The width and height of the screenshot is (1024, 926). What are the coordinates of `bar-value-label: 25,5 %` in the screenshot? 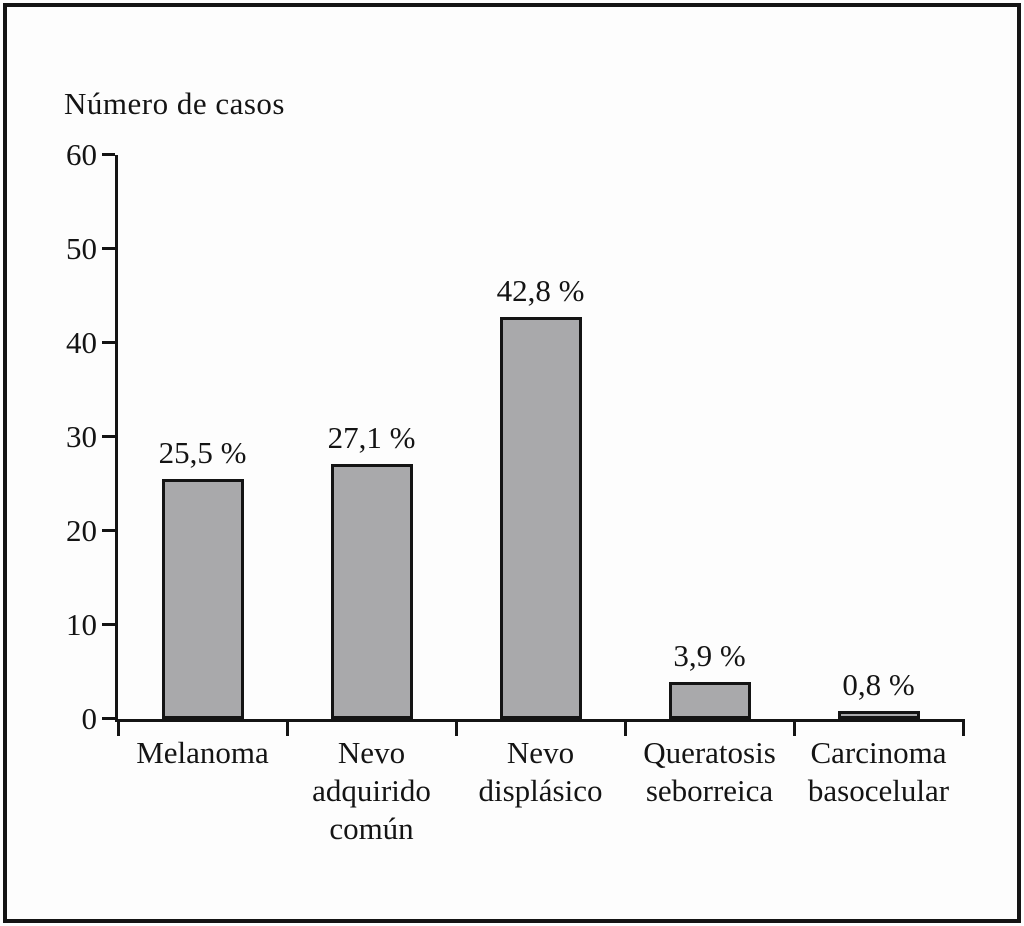 It's located at (202, 453).